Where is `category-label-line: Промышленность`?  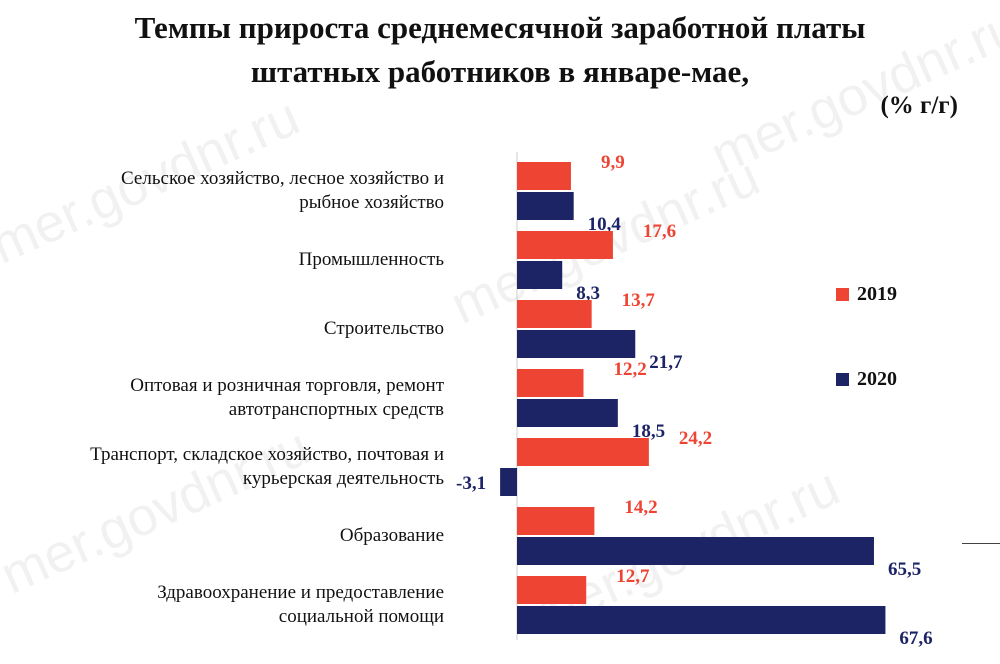 category-label-line: Промышленность is located at coordinates (371, 259).